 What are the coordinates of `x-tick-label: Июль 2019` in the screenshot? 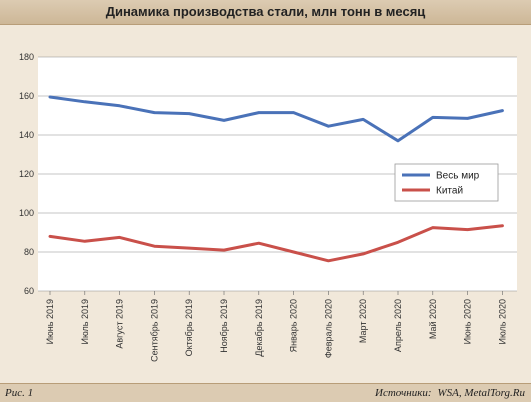 It's located at (85, 321).